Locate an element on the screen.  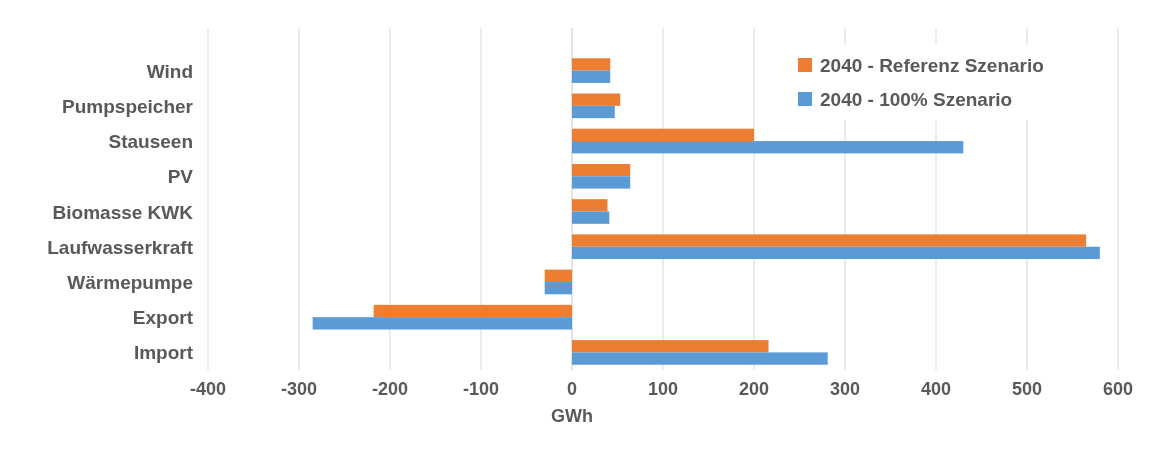
y-tick-label: Laufwasserkraft is located at coordinates (120, 247).